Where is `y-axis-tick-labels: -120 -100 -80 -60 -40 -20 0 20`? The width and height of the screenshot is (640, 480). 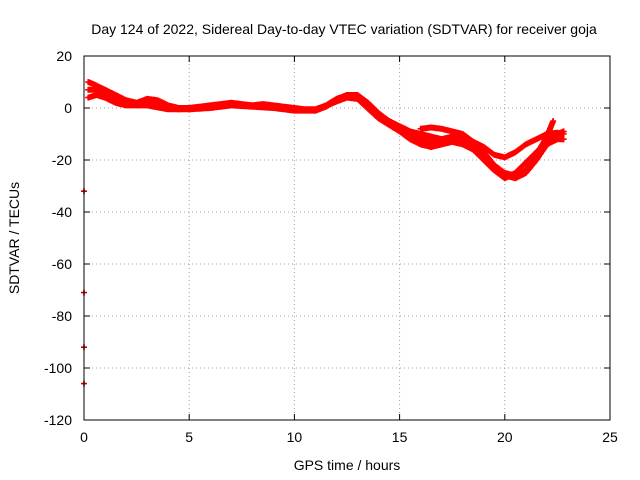
y-axis-tick-labels: -120 -100 -80 -60 -40 -20 0 20 is located at coordinates (58, 238).